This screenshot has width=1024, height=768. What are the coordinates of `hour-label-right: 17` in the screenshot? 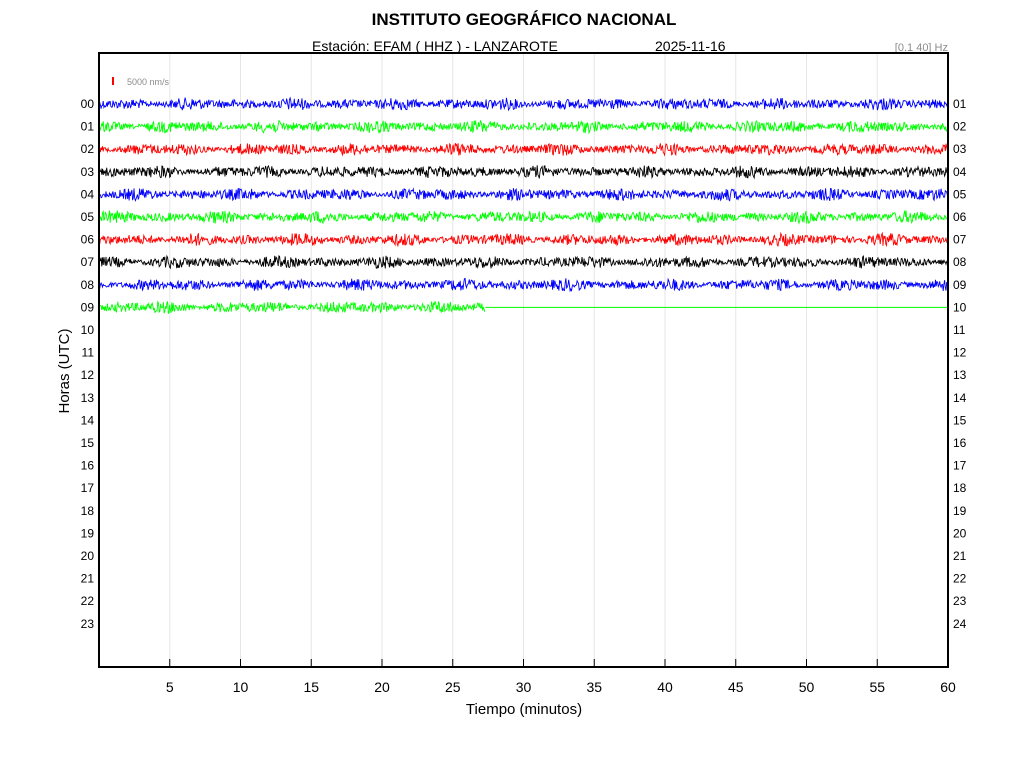 It's located at (960, 466).